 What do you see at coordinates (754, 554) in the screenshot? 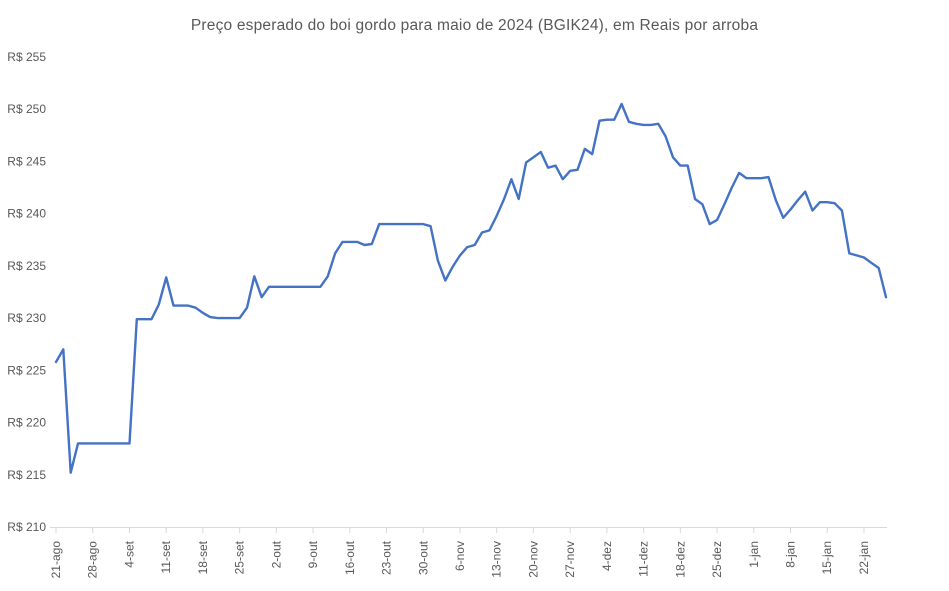
I see `x-tick-label: 1-jan` at bounding box center [754, 554].